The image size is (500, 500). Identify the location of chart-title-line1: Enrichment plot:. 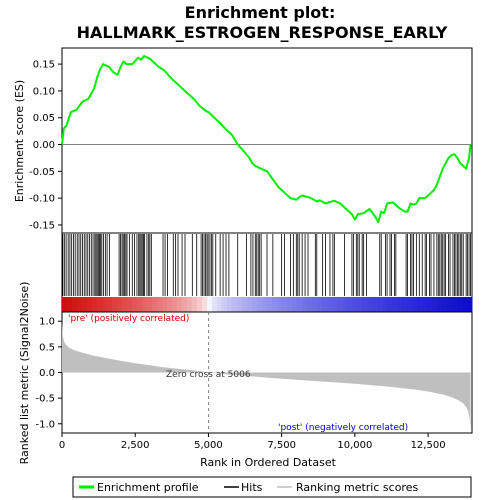
(260, 12).